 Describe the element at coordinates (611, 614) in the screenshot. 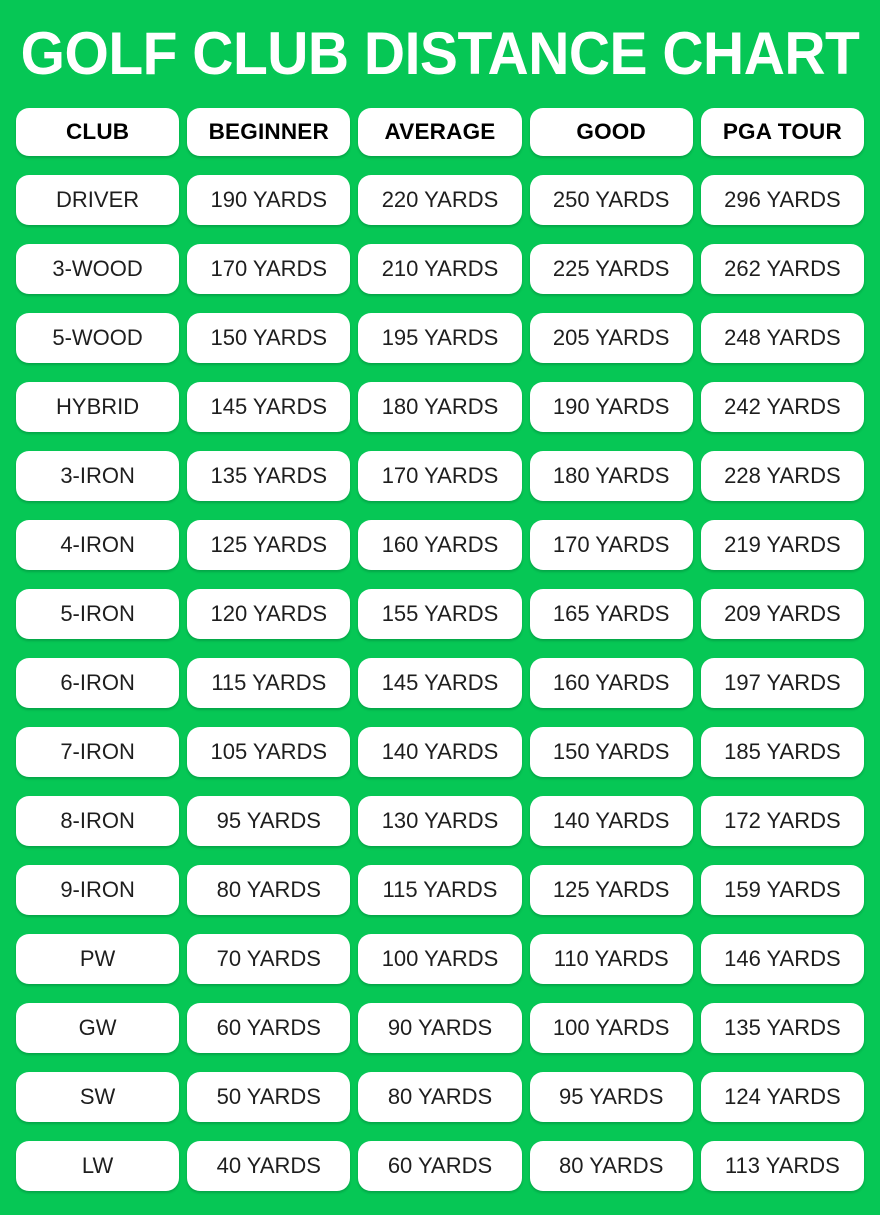

I see `distance-cell: 165 YARDS` at that location.